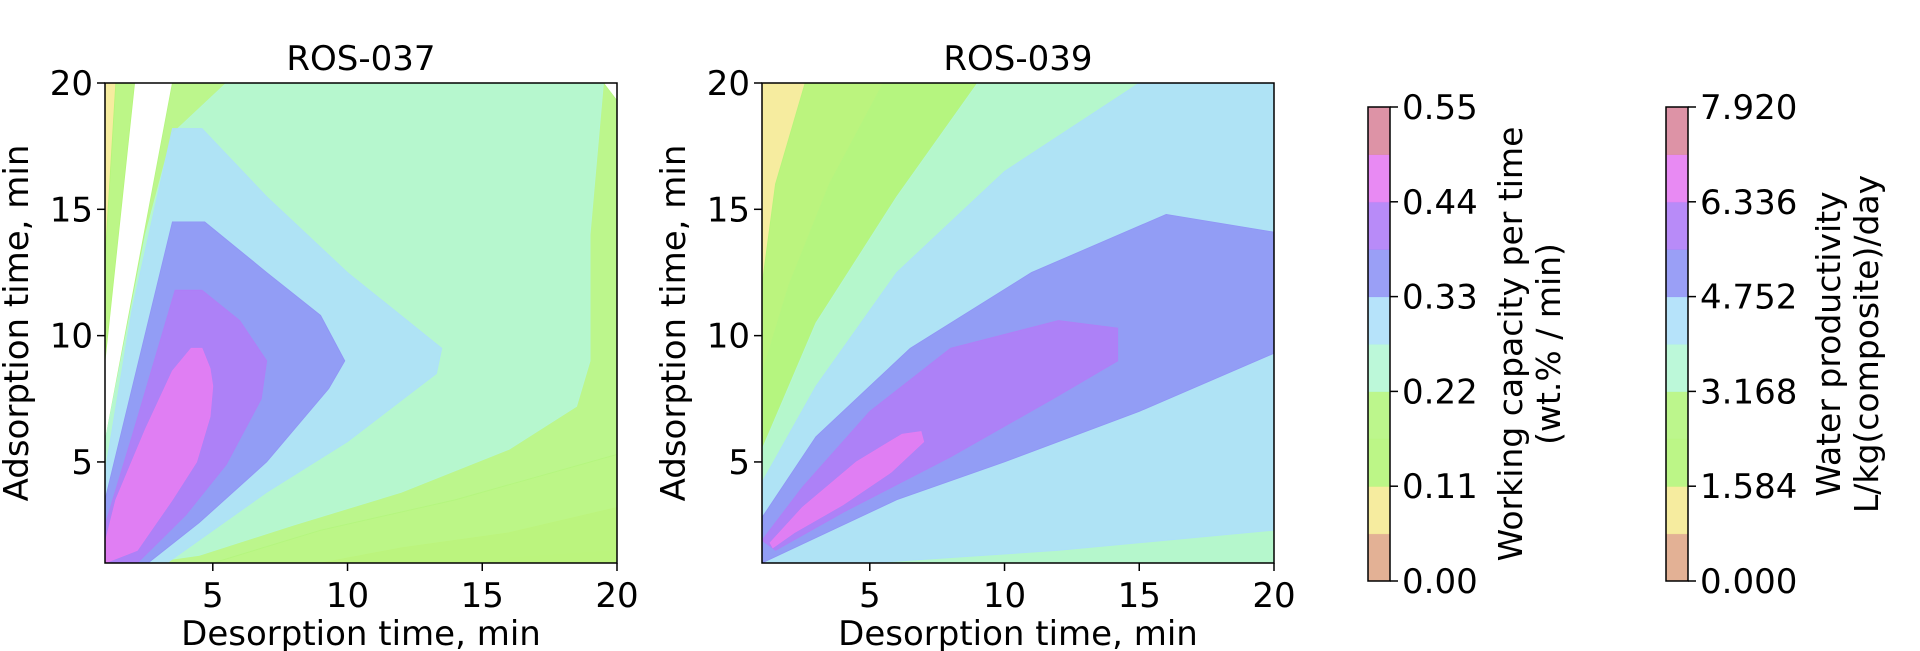 The height and width of the screenshot is (651, 1920). I want to click on colorbar-tick-label: 0.44, so click(1440, 203).